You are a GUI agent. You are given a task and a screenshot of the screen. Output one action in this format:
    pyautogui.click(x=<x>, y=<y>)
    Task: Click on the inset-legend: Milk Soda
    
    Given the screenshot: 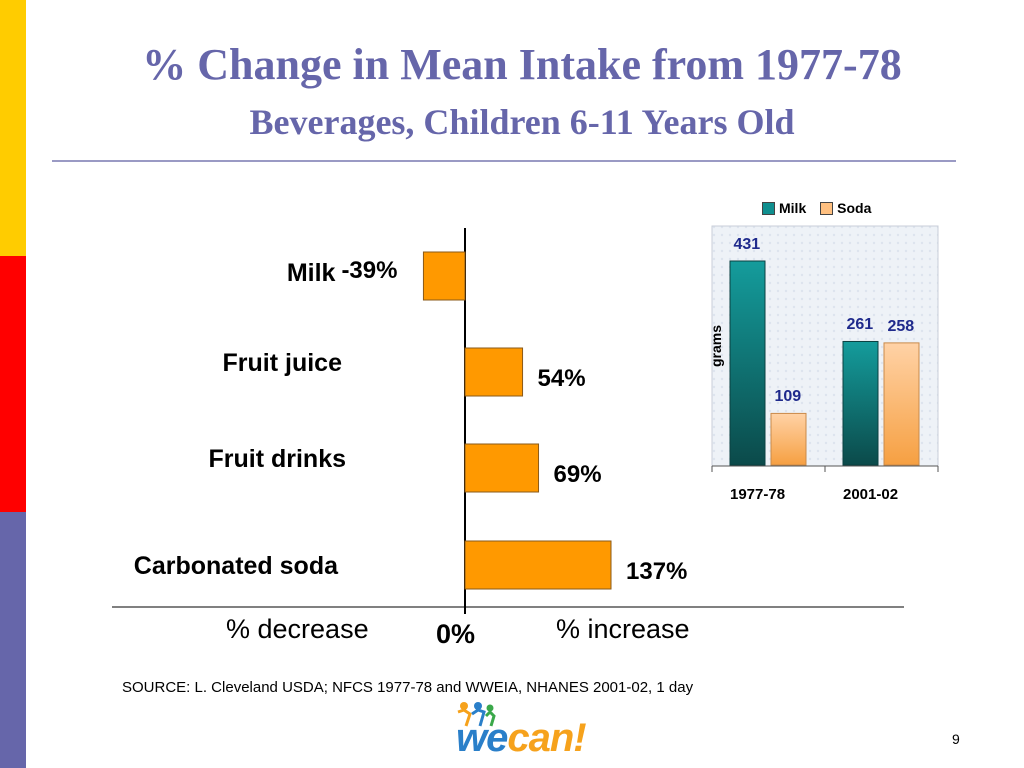 What is the action you would take?
    pyautogui.click(x=821, y=209)
    